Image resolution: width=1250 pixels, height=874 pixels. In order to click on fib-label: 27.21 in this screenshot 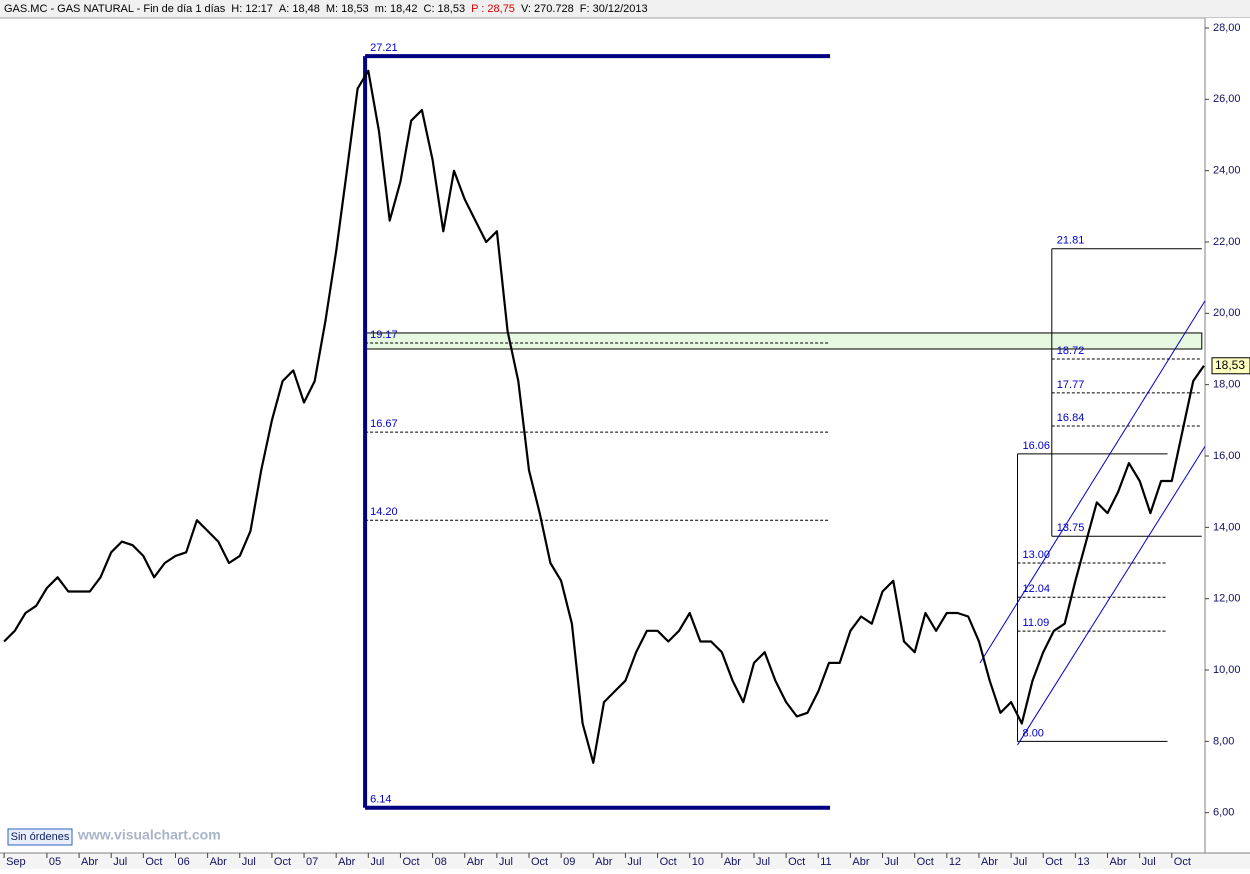, I will do `click(384, 48)`.